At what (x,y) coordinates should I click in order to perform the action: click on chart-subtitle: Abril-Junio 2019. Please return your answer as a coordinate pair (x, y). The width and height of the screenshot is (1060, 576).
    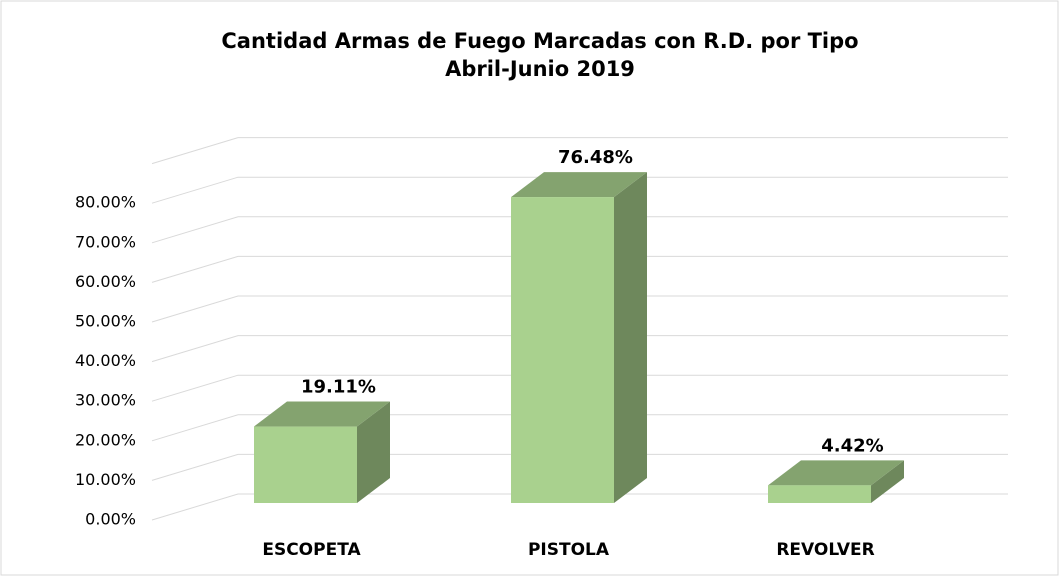
    Looking at the image, I should click on (540, 69).